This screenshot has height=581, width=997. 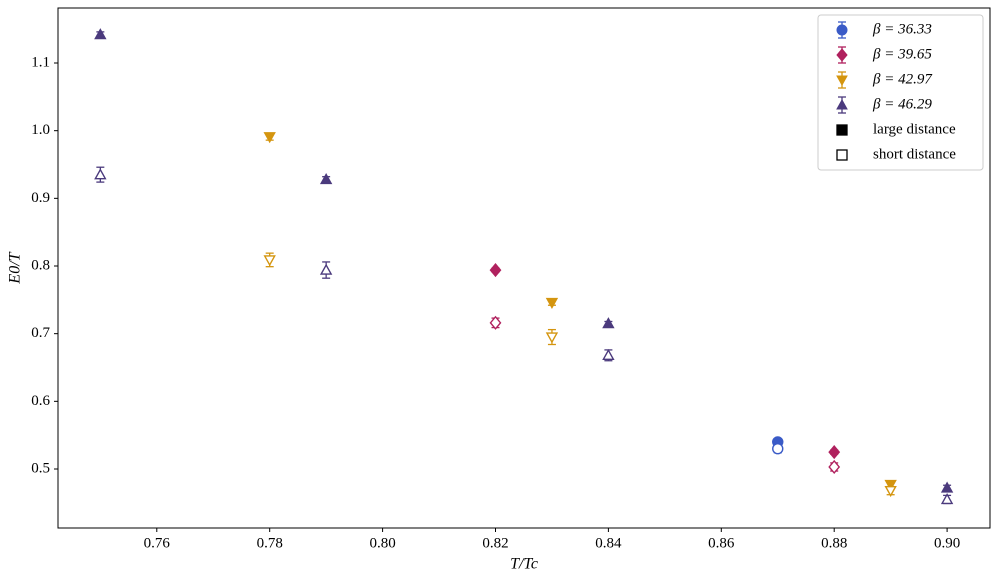 What do you see at coordinates (608, 543) in the screenshot?
I see `x-tick-label: 0.84` at bounding box center [608, 543].